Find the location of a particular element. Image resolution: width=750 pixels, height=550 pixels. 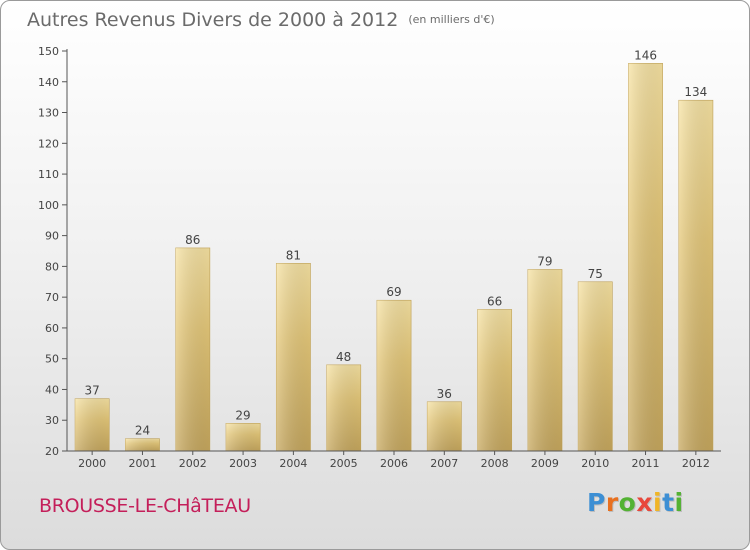

x-tick-label-2004: 2004 is located at coordinates (293, 463).